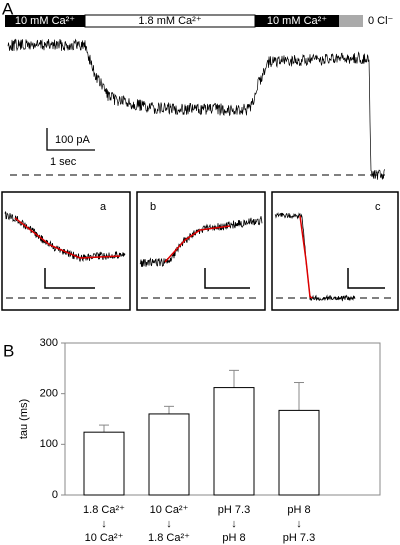 The width and height of the screenshot is (400, 545). Describe the element at coordinates (103, 207) in the screenshot. I see `inset-label: a` at that location.